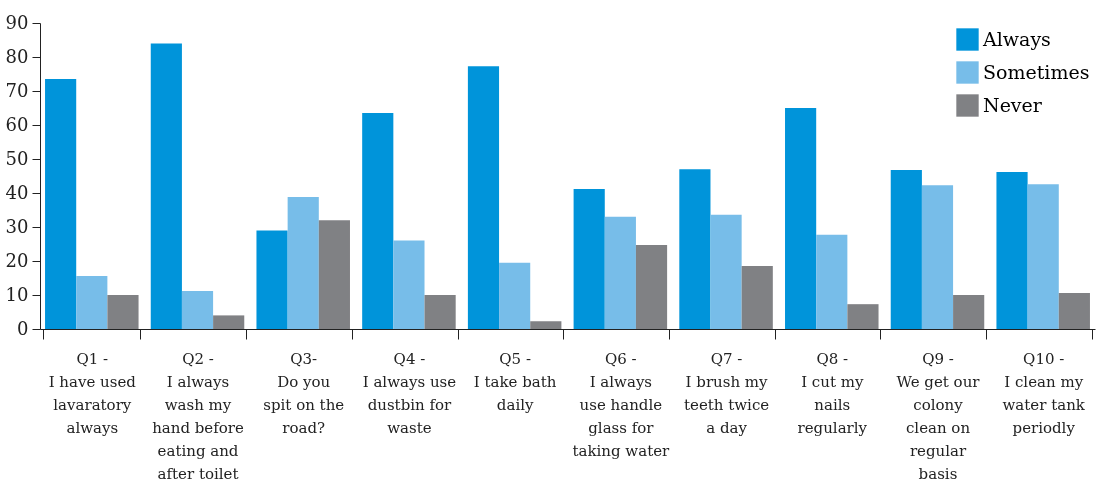 The image size is (1108, 495). What do you see at coordinates (17, 192) in the screenshot?
I see `y-tick-label: 40` at bounding box center [17, 192].